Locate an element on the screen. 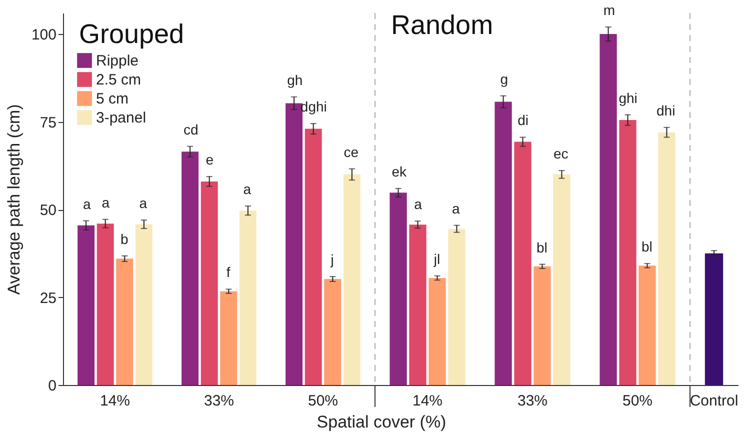 Image resolution: width=744 pixels, height=447 pixels. data-label: ec is located at coordinates (560, 154).